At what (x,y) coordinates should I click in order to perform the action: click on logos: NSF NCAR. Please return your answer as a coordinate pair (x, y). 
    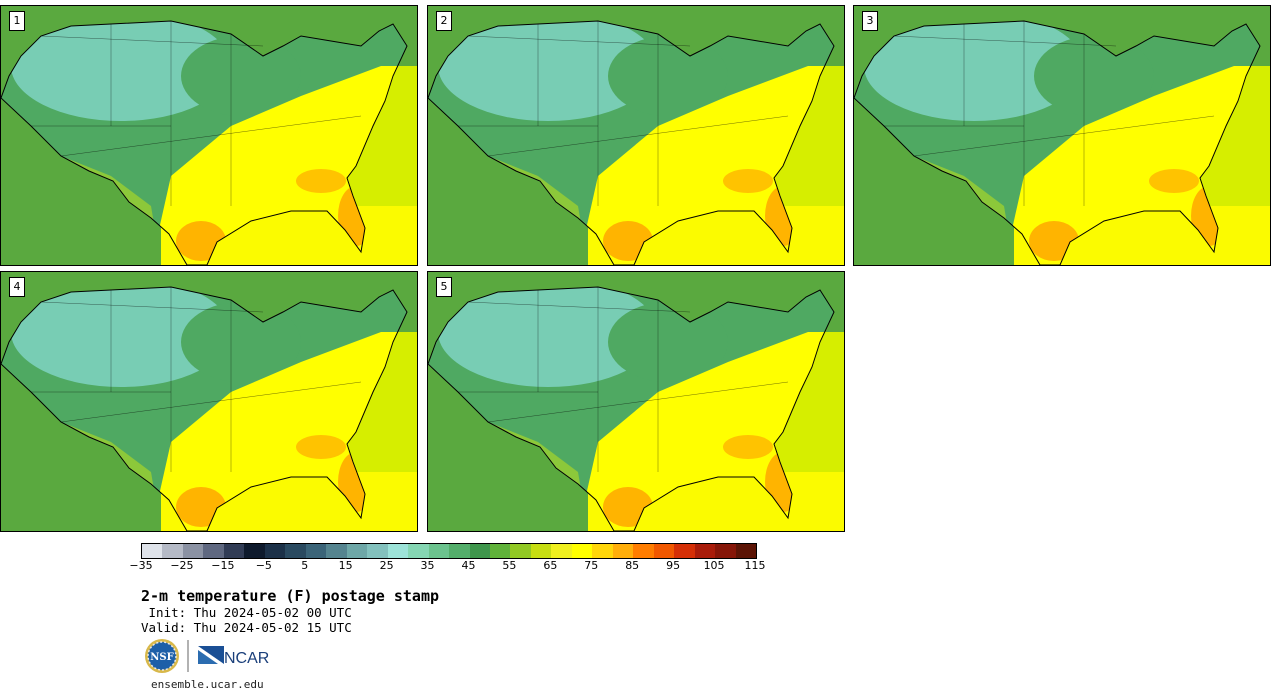
    Looking at the image, I should click on (214, 656).